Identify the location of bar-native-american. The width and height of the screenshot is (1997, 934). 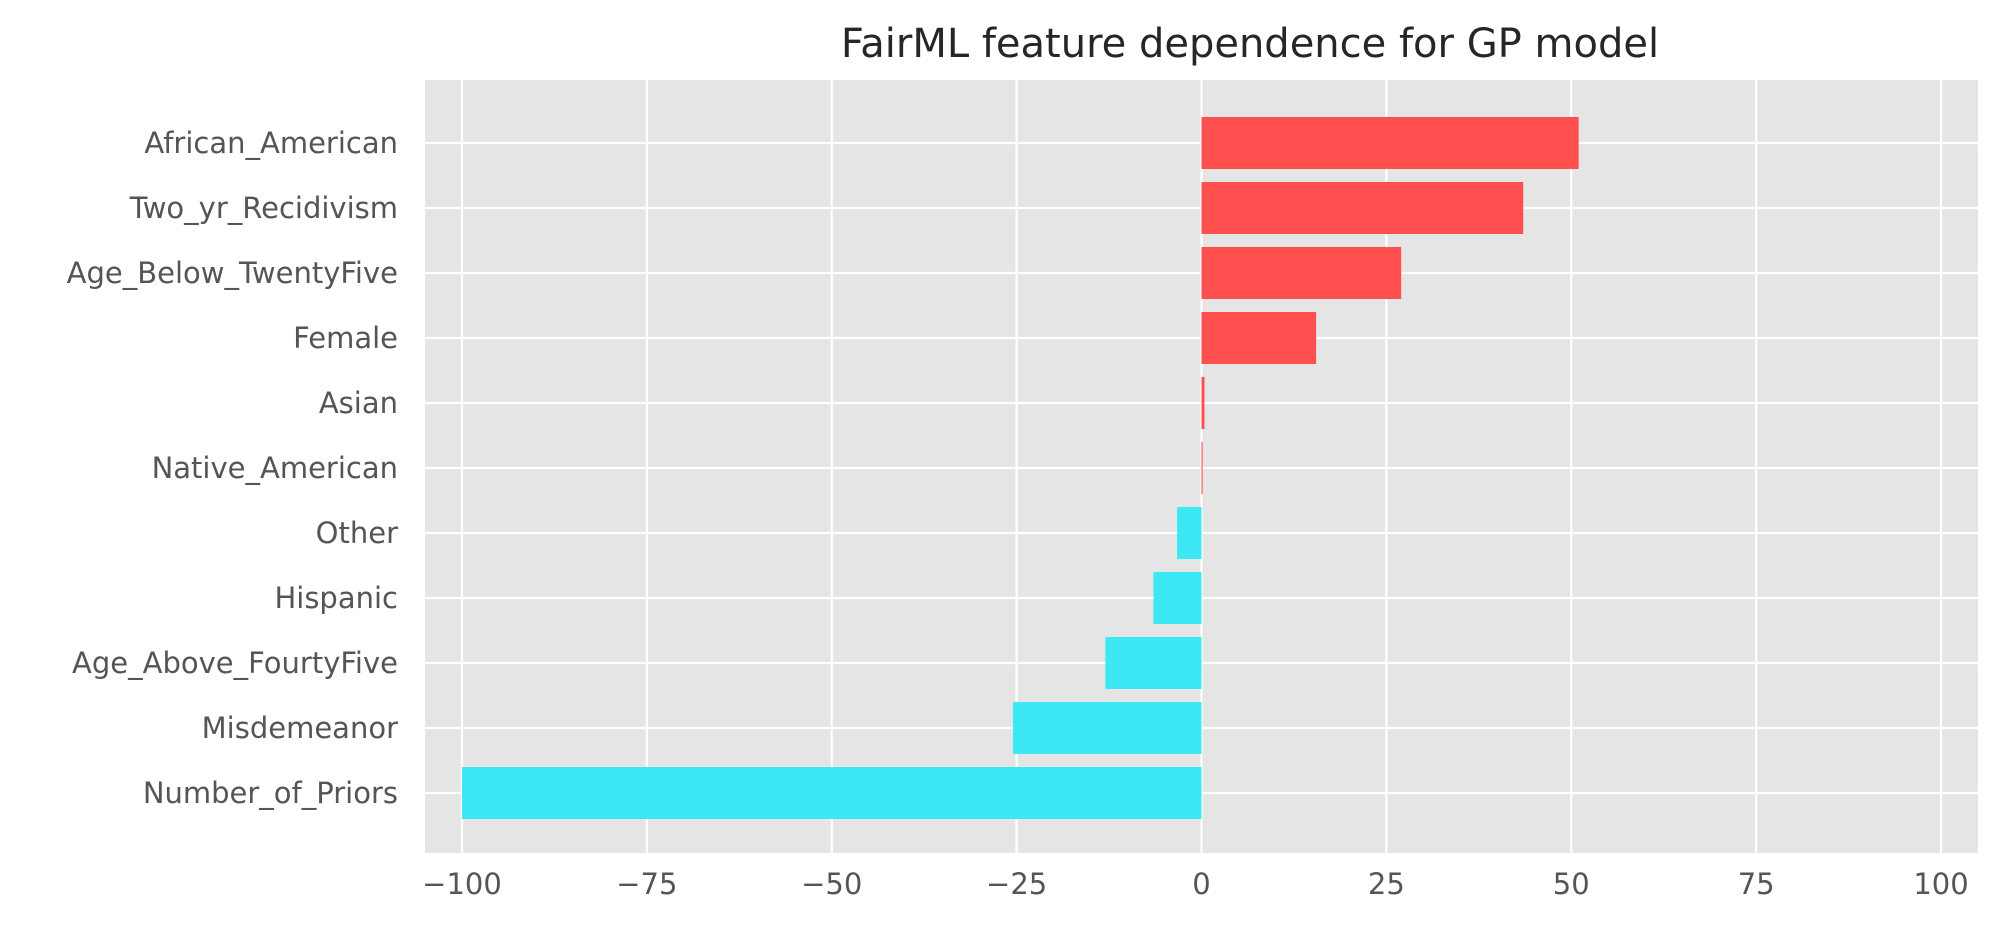
(1202, 468).